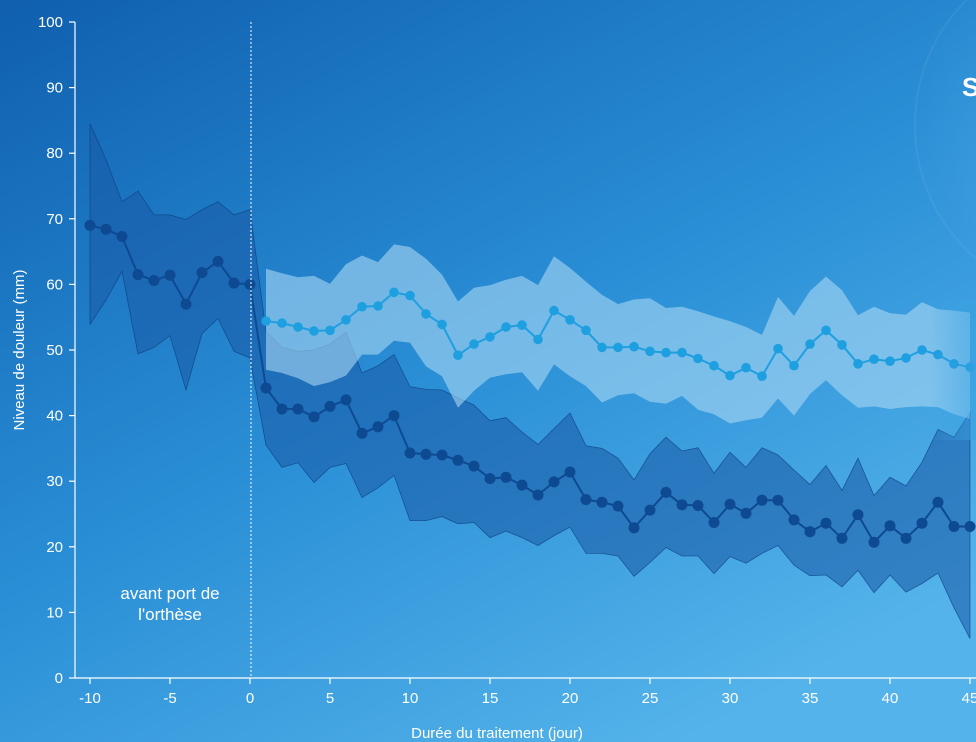  What do you see at coordinates (90, 698) in the screenshot?
I see `x-tick-label: -10` at bounding box center [90, 698].